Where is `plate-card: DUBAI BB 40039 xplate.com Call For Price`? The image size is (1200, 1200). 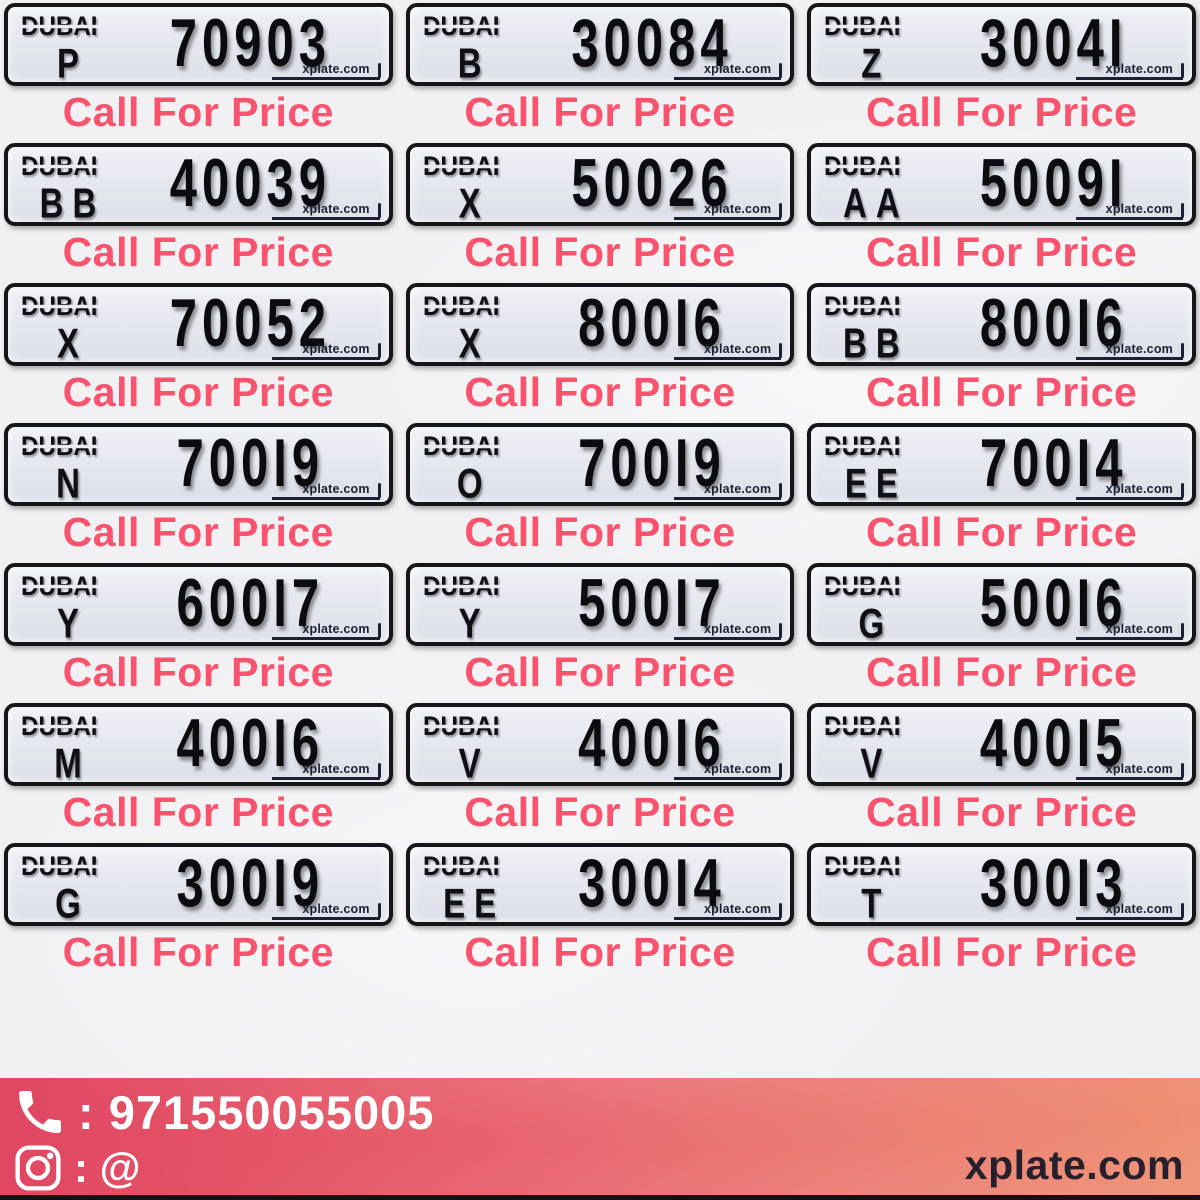 plate-card: DUBAI BB 40039 xplate.com Call For Price is located at coordinates (198, 213).